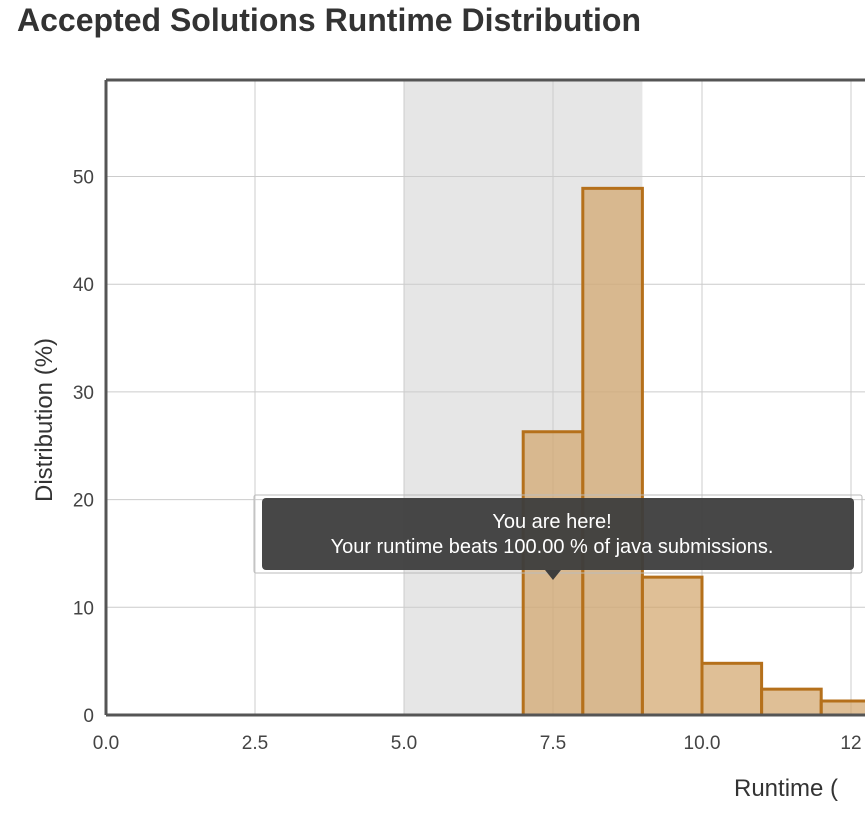 This screenshot has height=820, width=865. I want to click on x-tick-label: 10.0, so click(702, 743).